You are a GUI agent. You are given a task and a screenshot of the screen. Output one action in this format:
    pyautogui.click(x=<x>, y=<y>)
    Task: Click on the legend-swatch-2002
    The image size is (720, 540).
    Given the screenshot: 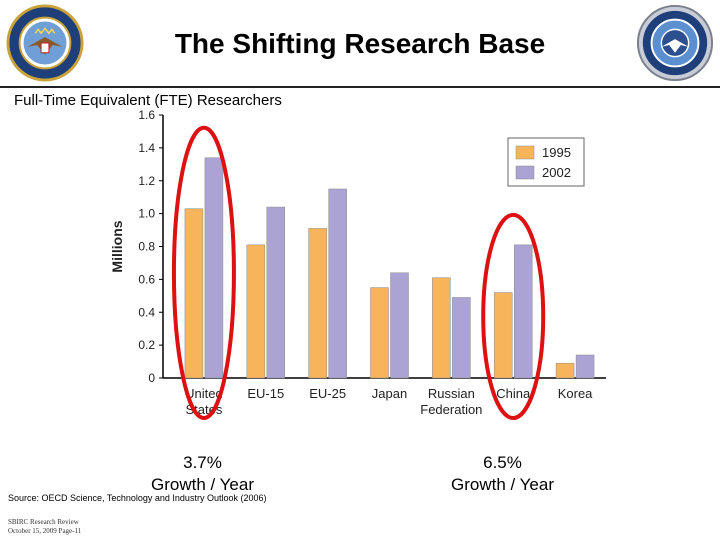 What is the action you would take?
    pyautogui.click(x=525, y=172)
    